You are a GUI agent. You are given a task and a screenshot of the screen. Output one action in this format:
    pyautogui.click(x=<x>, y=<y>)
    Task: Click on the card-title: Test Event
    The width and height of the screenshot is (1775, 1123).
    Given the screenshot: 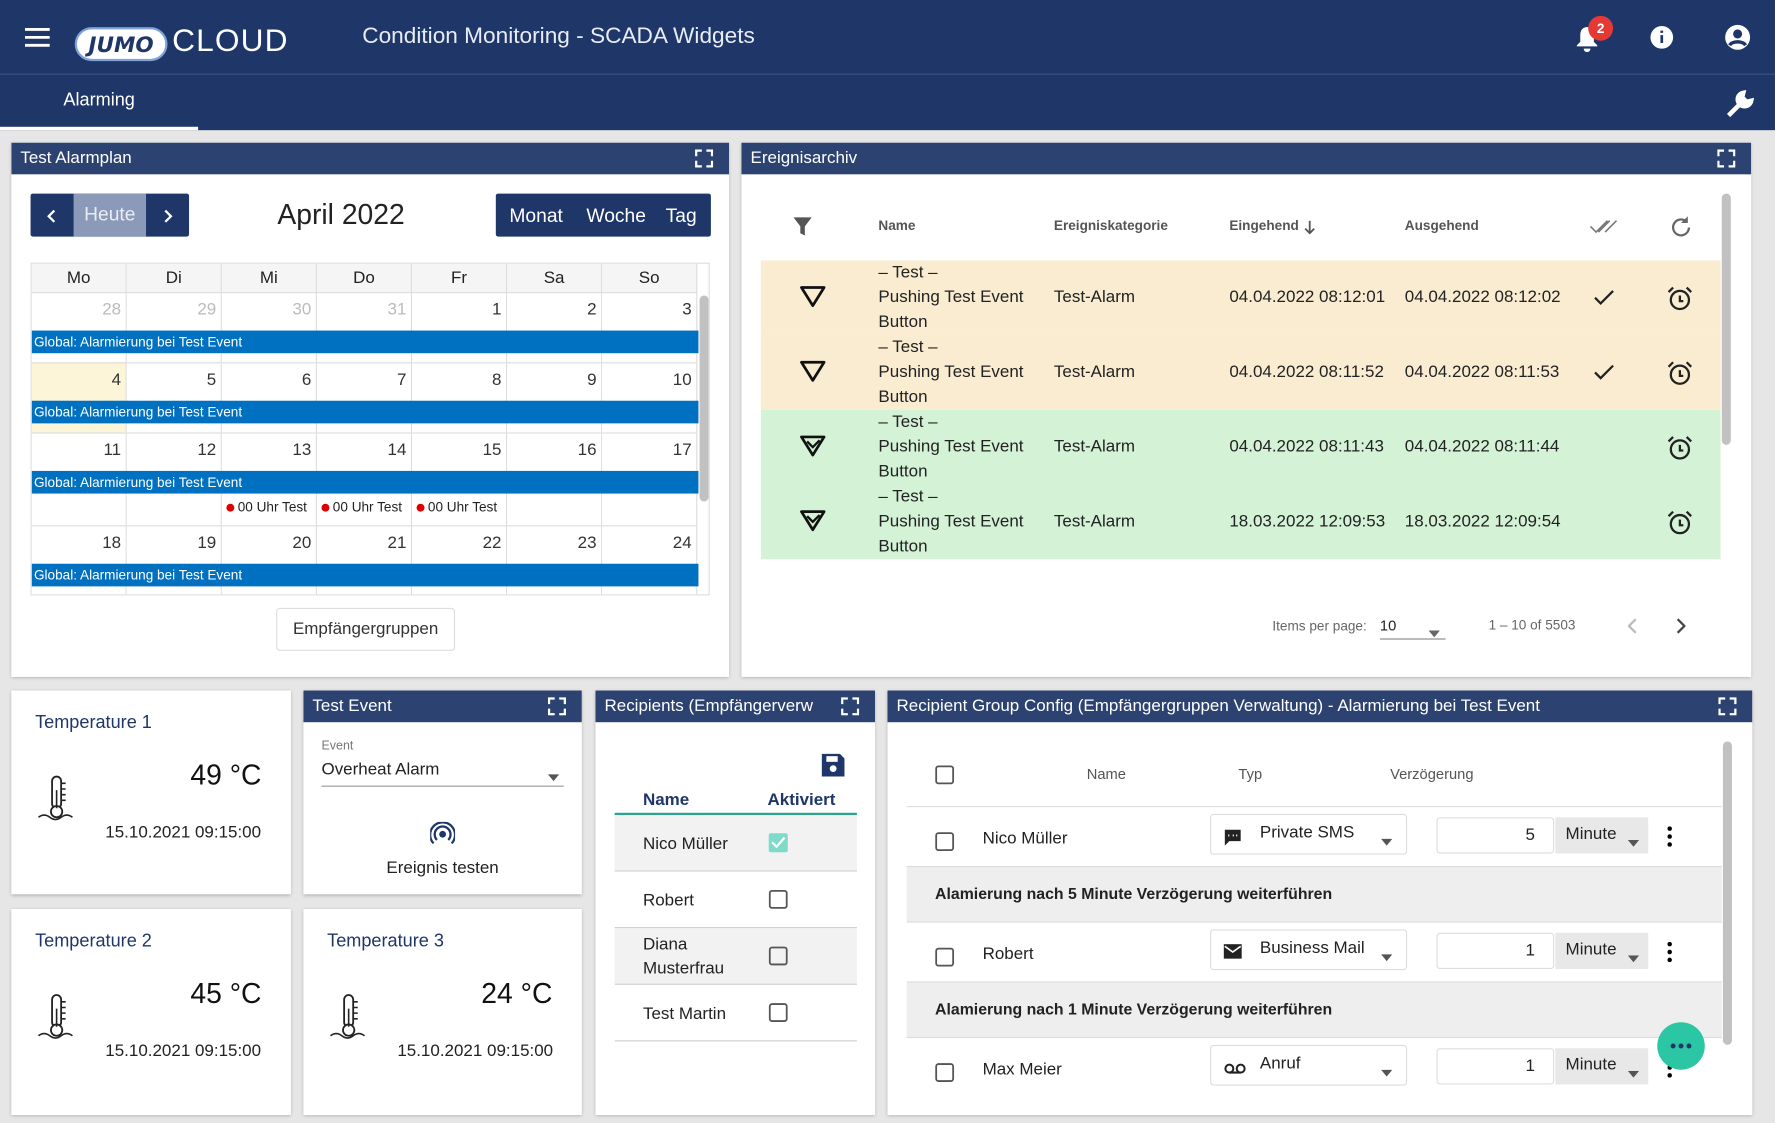 What is the action you would take?
    pyautogui.click(x=442, y=706)
    